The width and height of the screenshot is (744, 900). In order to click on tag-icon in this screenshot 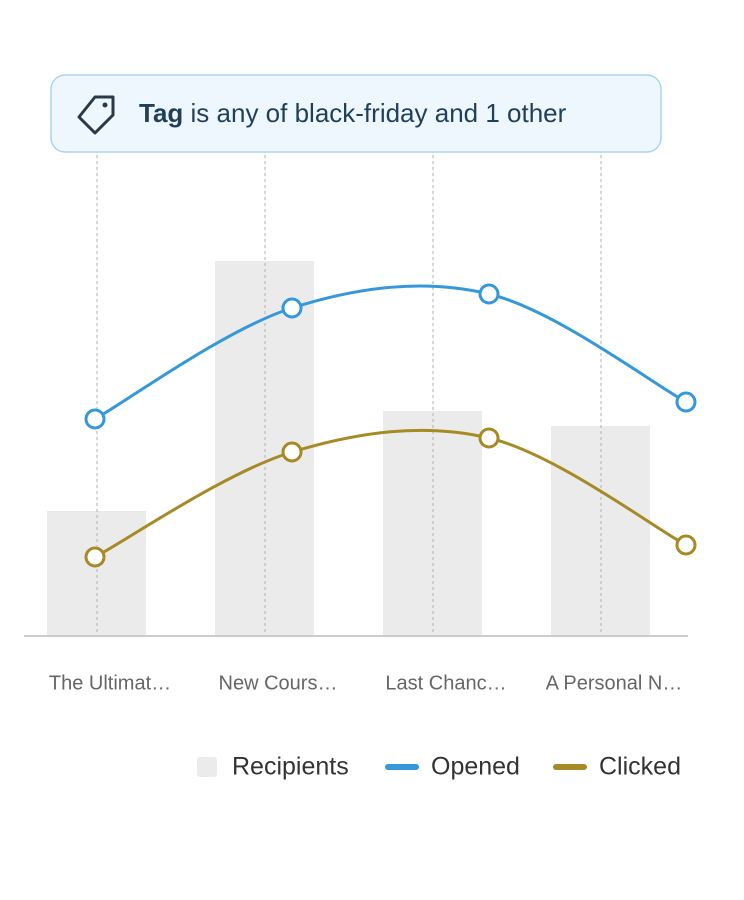, I will do `click(96, 115)`.